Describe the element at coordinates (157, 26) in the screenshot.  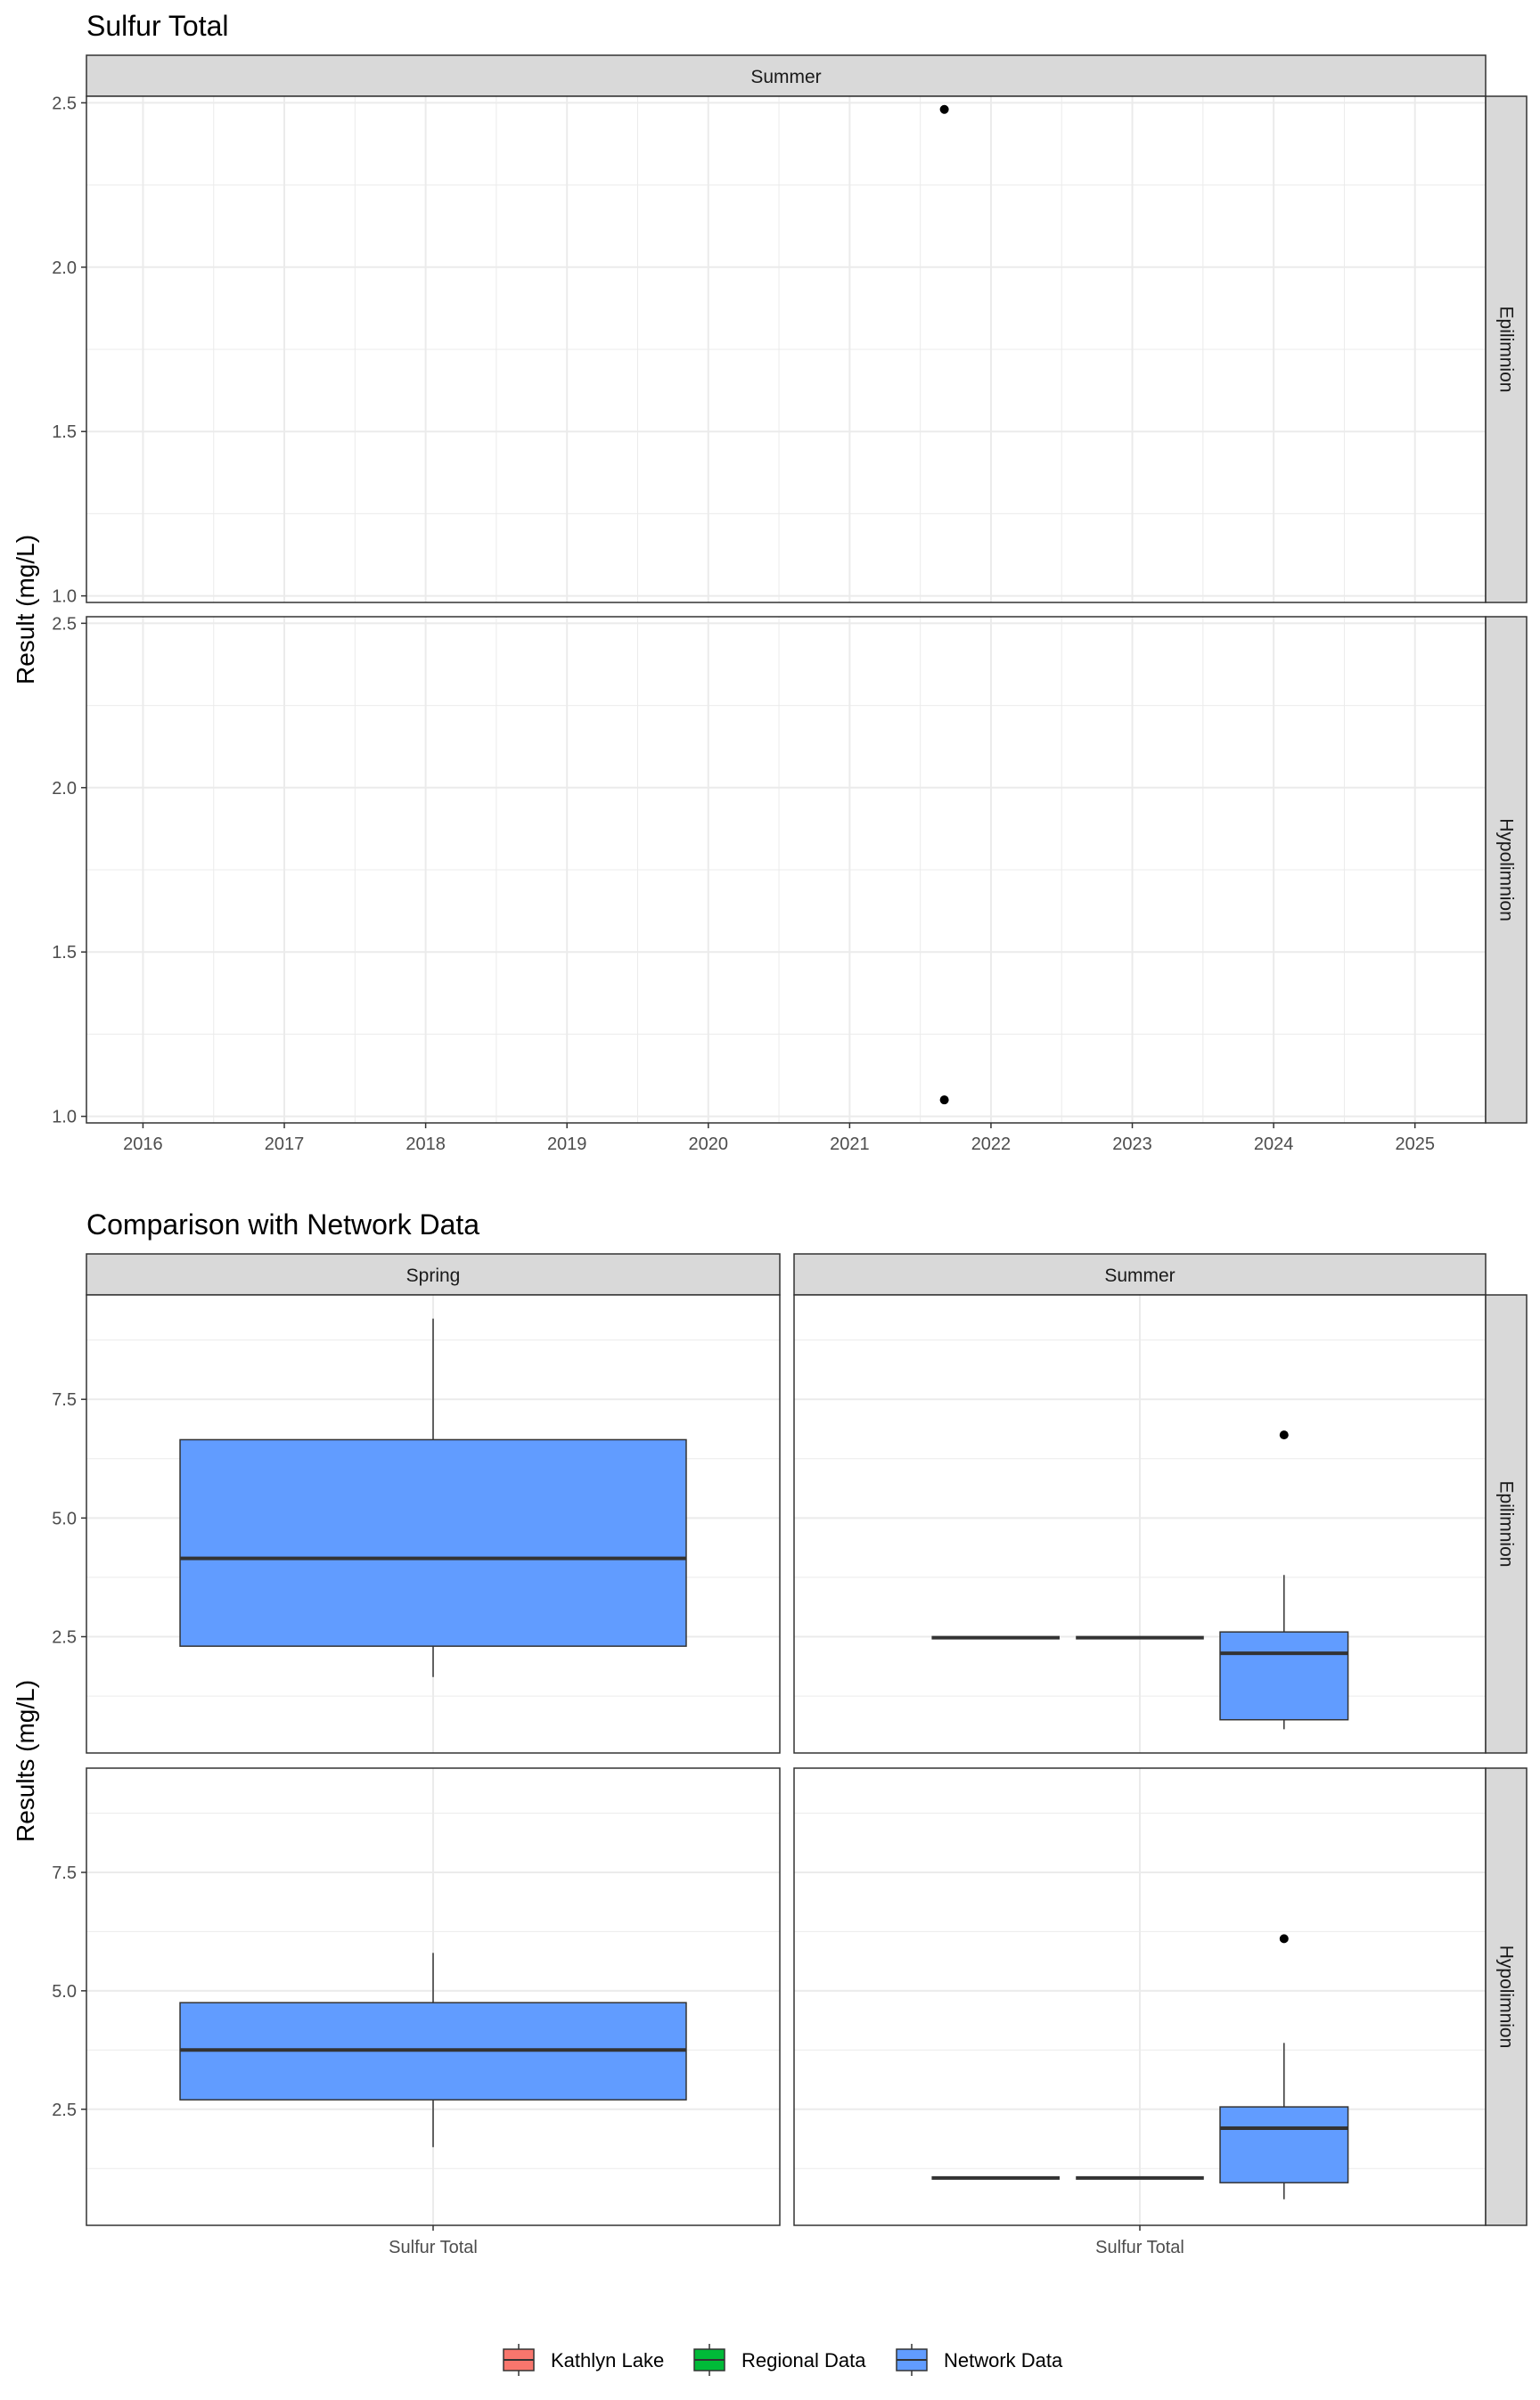
I see `chart-title: Sulfur Total` at that location.